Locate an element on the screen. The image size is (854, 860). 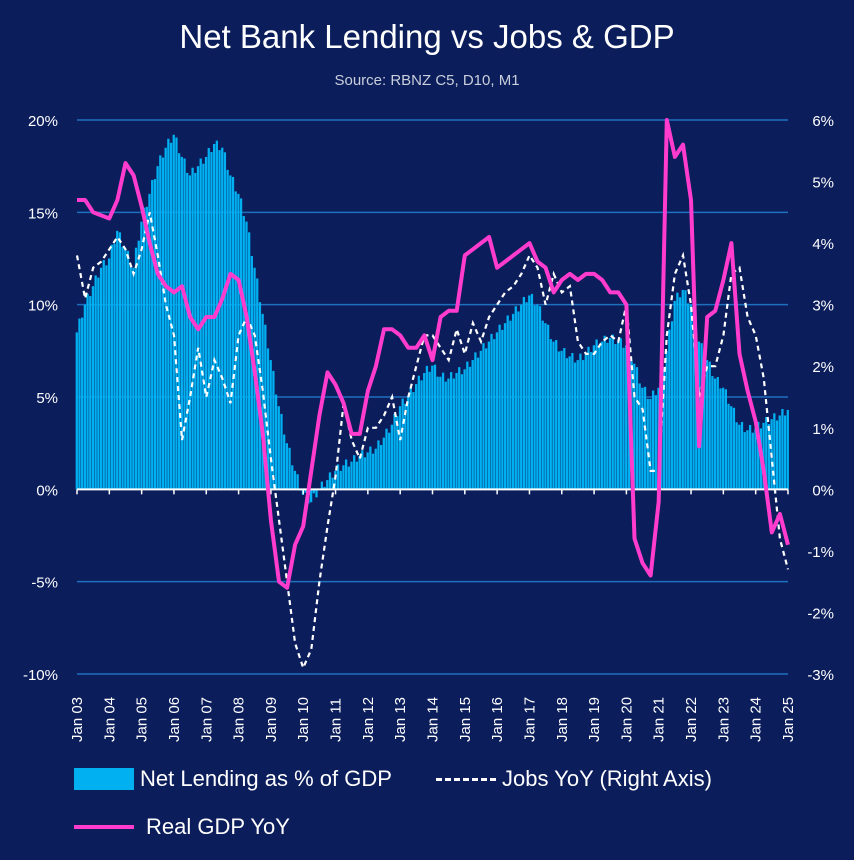
right-tick-label: 6% is located at coordinates (823, 121).